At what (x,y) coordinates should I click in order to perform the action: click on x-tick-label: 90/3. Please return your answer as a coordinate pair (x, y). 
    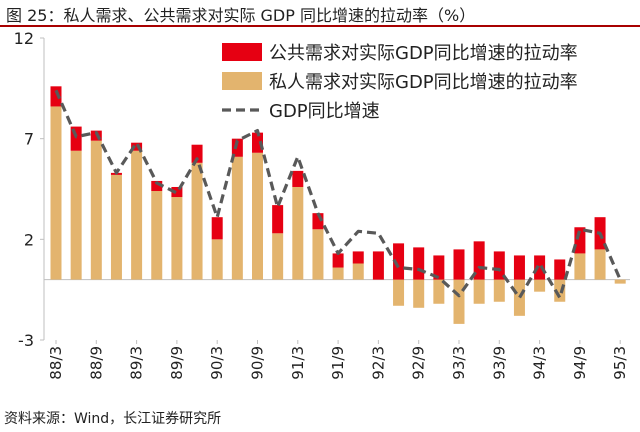
    Looking at the image, I should click on (217, 363).